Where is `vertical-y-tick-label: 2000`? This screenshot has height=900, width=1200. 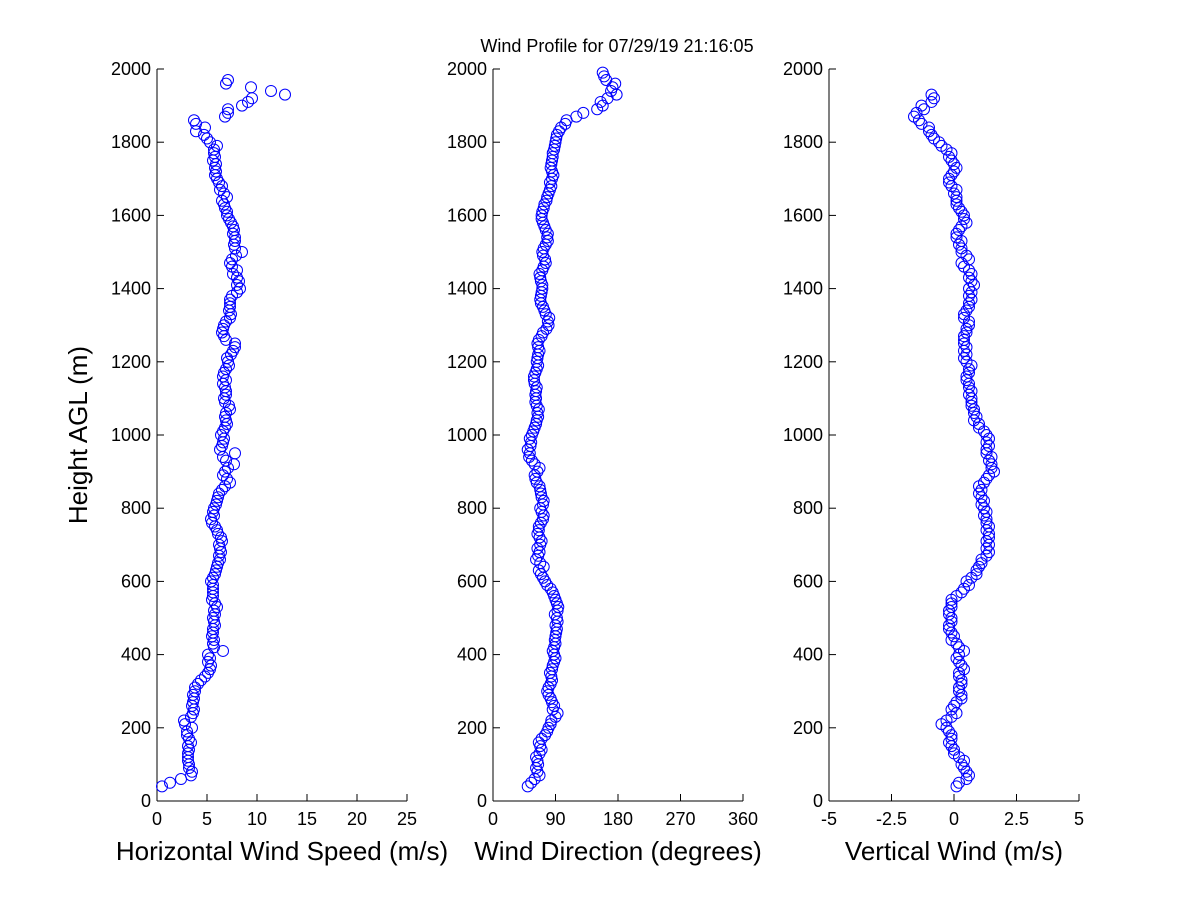
vertical-y-tick-label: 2000 is located at coordinates (803, 69).